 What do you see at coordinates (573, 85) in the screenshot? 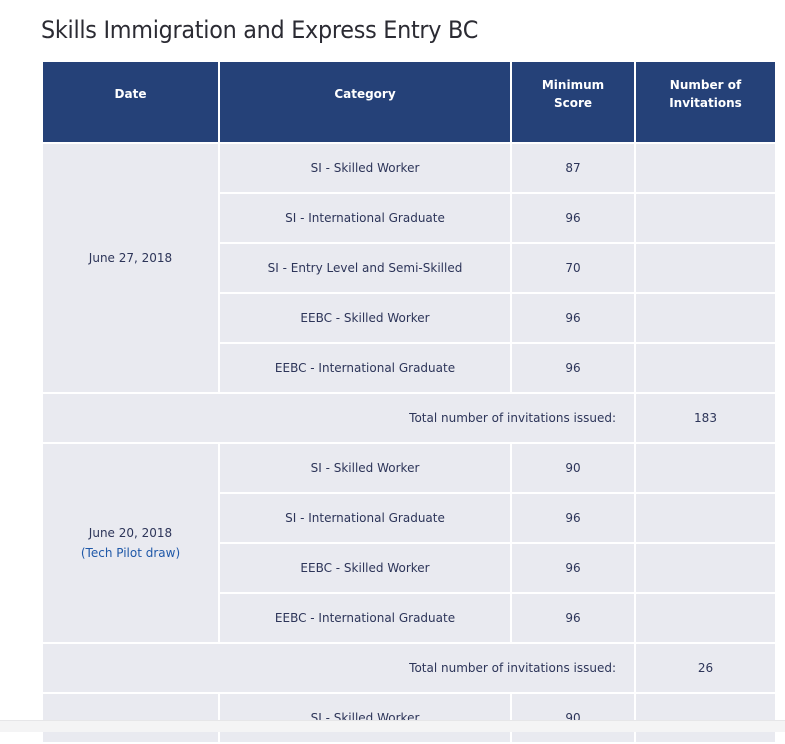
I see `header-text: Minimum` at bounding box center [573, 85].